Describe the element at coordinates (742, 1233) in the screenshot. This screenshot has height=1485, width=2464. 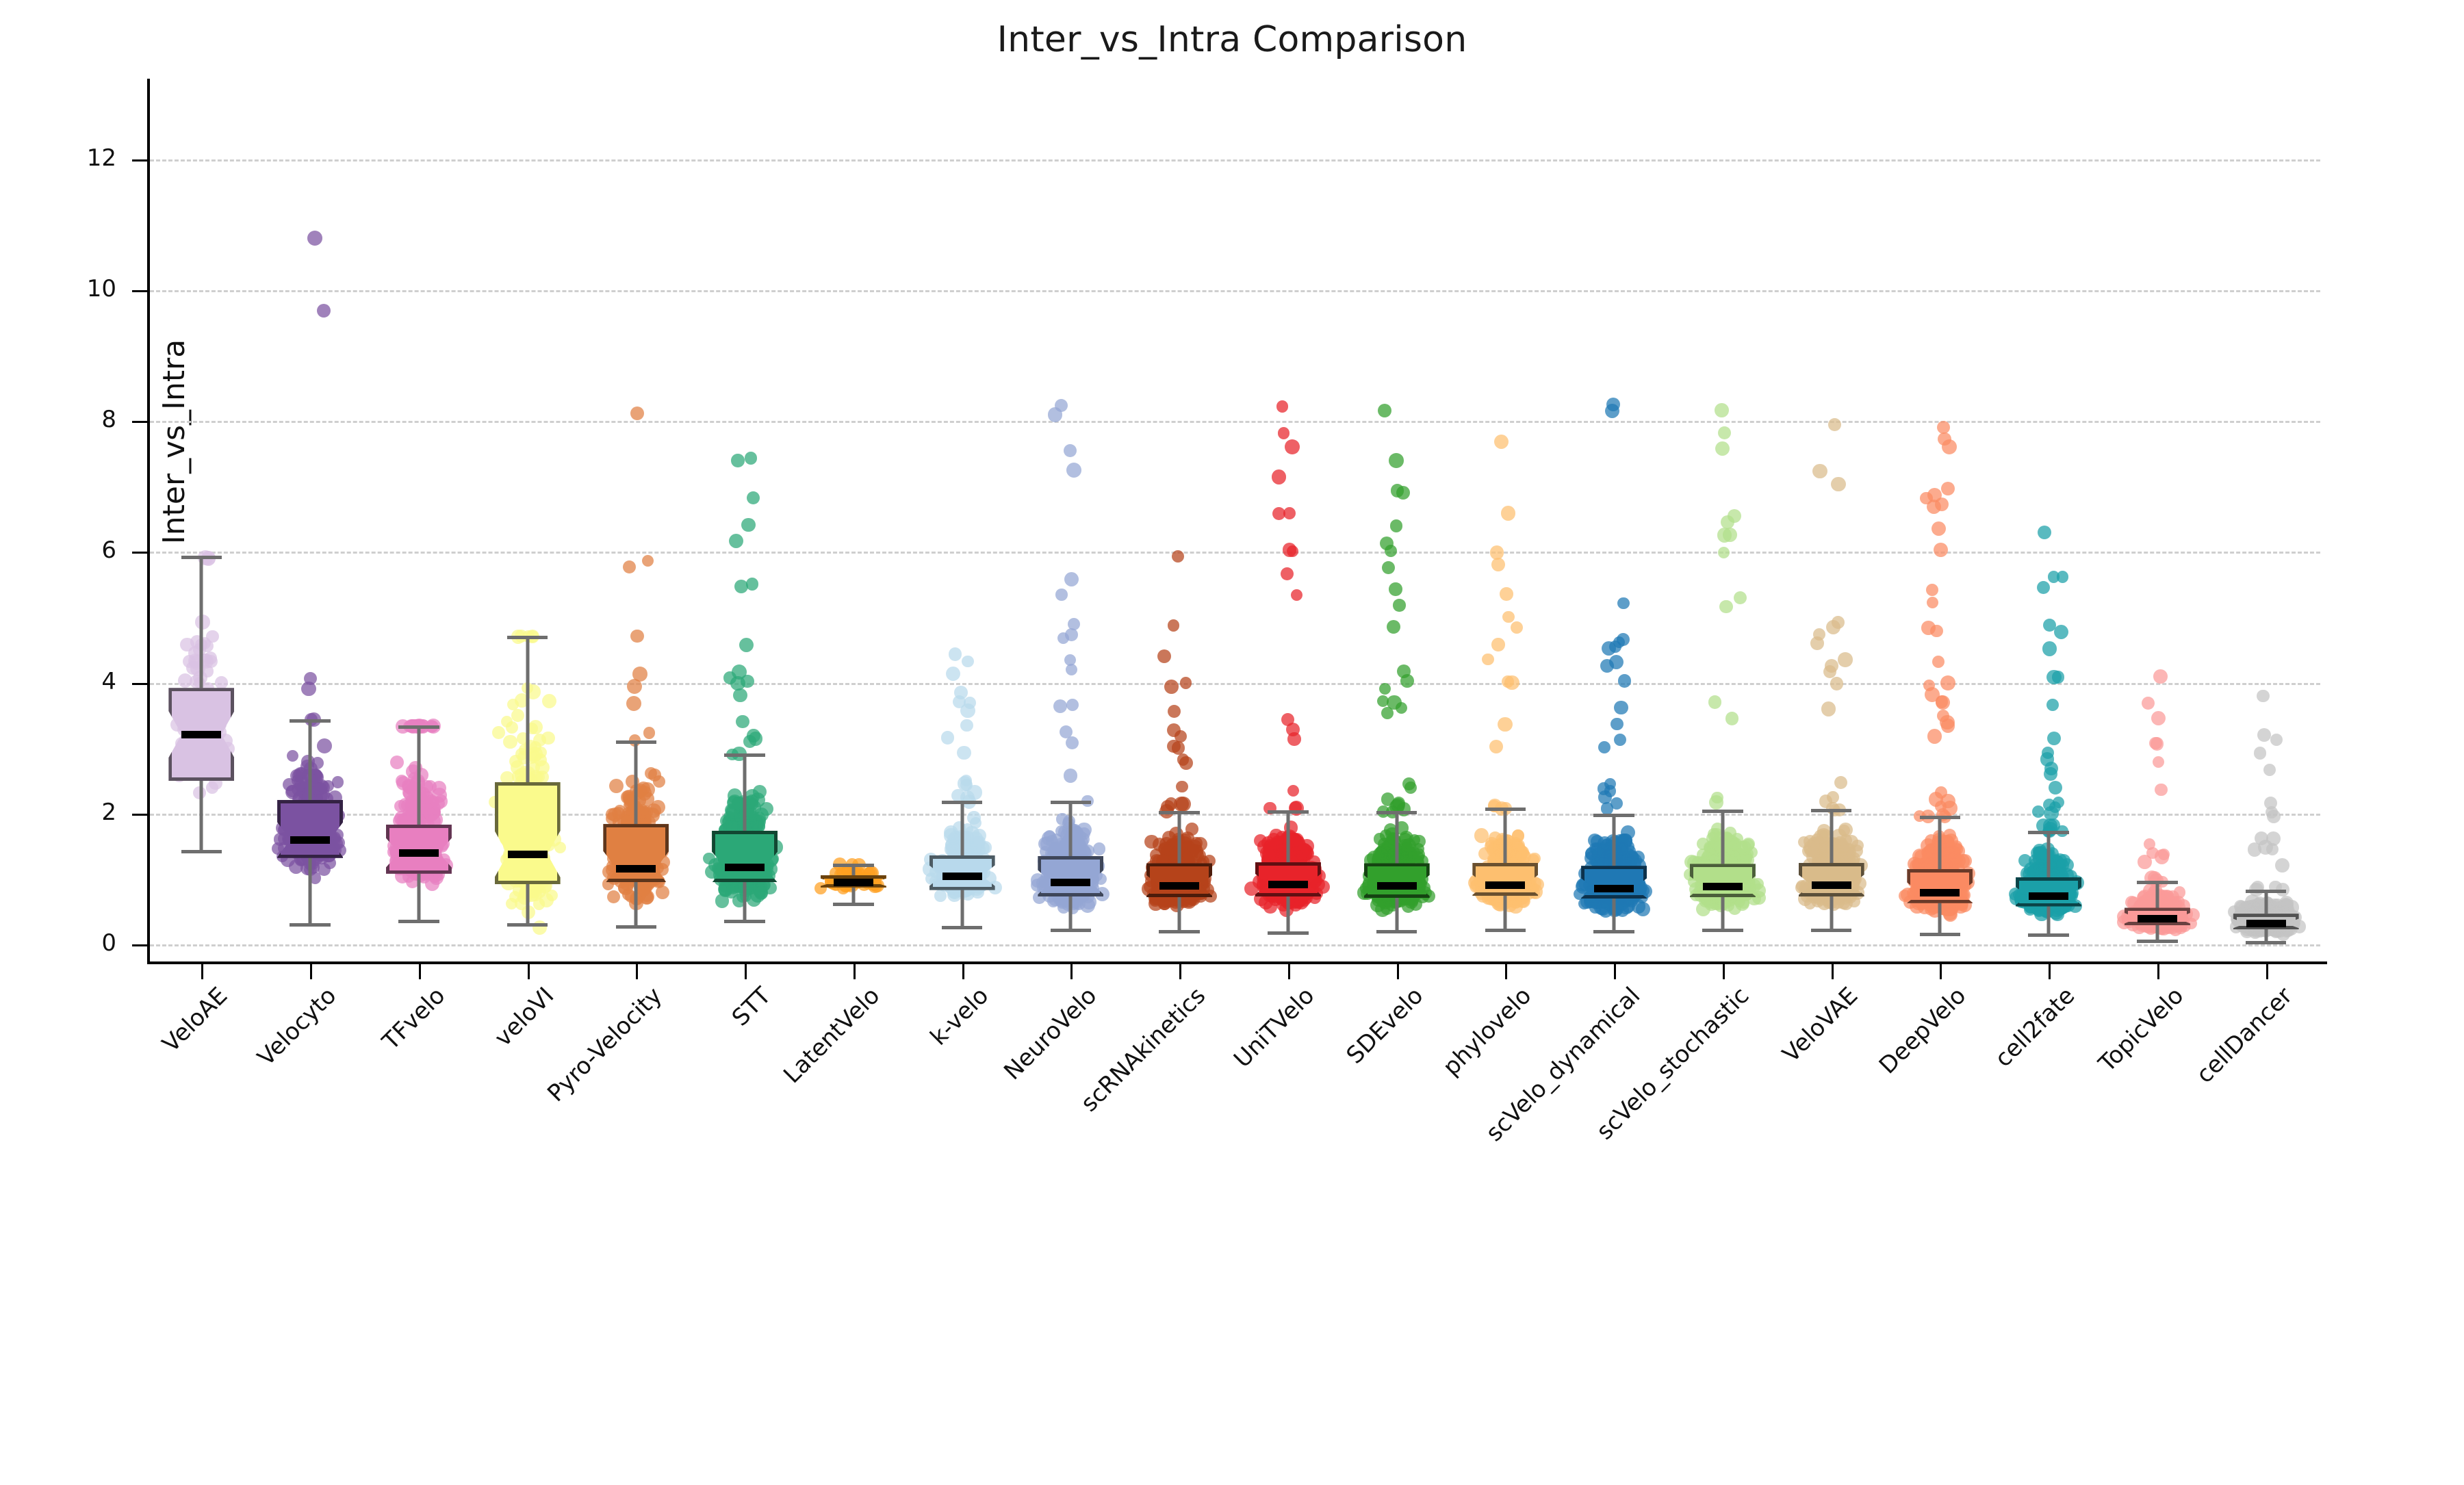
I see `x-tick-label-k-velo: k-velo` at that location.